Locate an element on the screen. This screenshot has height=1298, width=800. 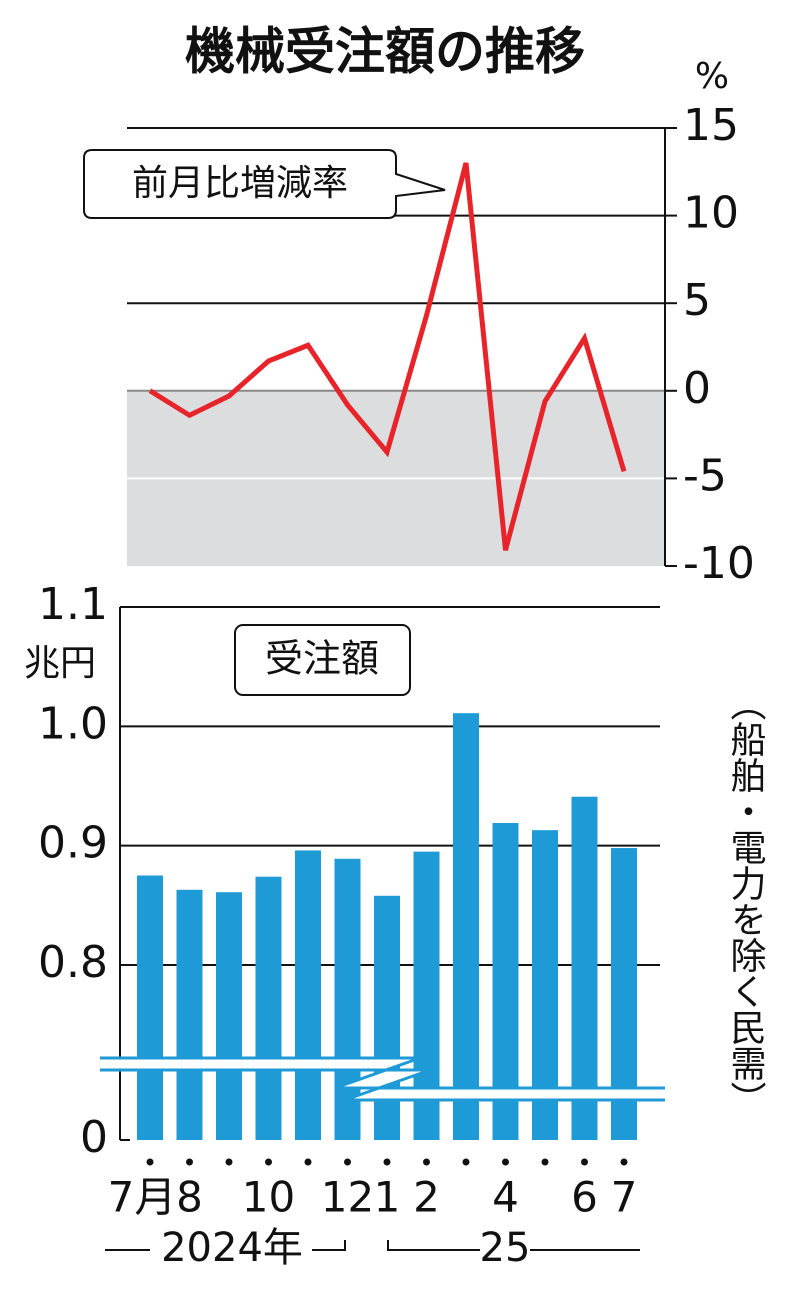
y-tick-label: 15 is located at coordinates (711, 125).